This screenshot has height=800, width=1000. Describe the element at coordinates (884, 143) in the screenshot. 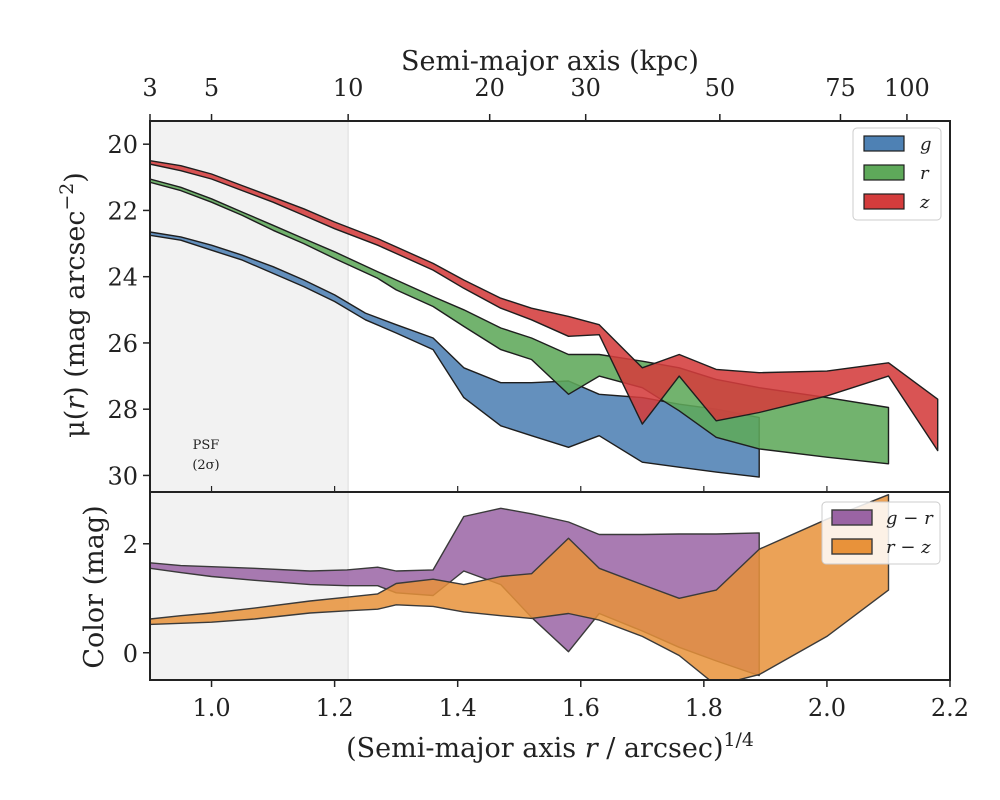

I see `legend-swatch-g` at that location.